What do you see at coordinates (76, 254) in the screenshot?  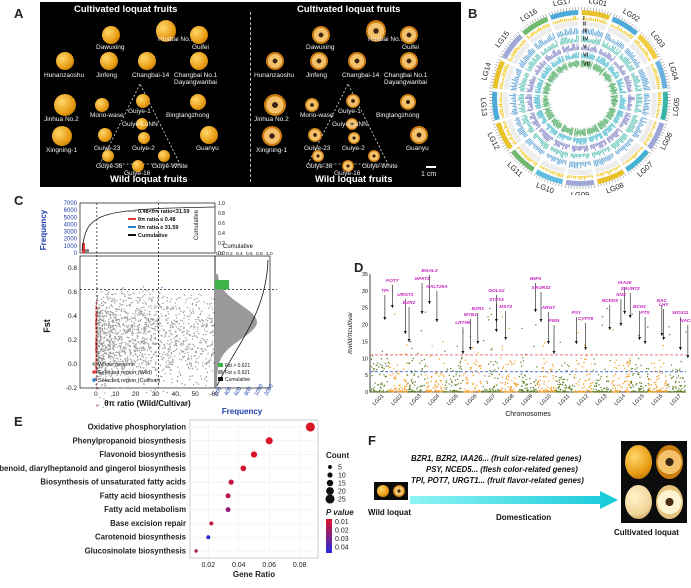 I see `hist-ytick: 0` at bounding box center [76, 254].